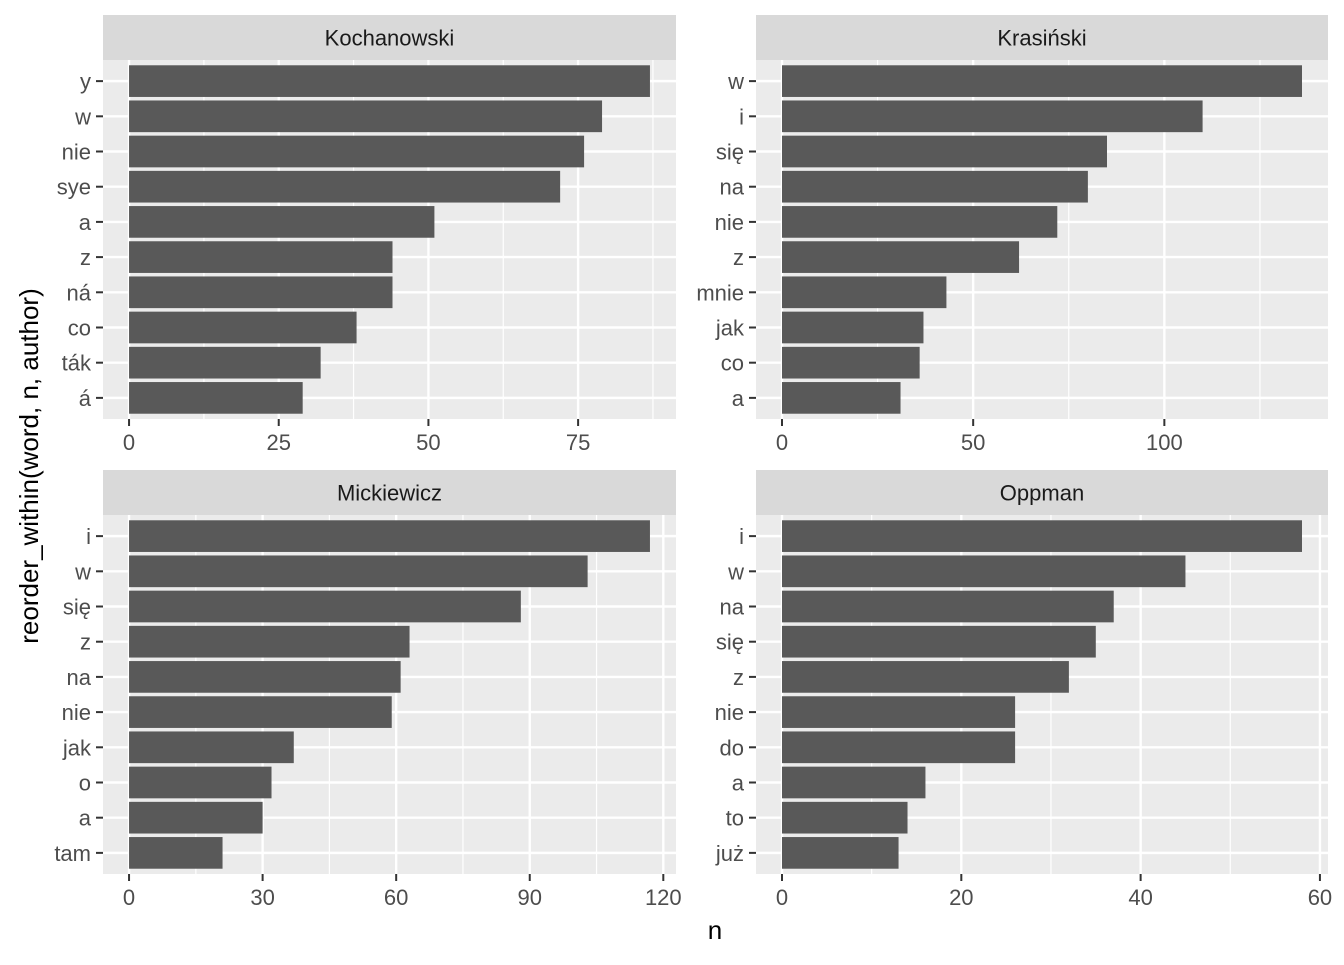 Image resolution: width=1344 pixels, height=965 pixels. Describe the element at coordinates (729, 853) in the screenshot. I see `y-tick-label: już` at that location.